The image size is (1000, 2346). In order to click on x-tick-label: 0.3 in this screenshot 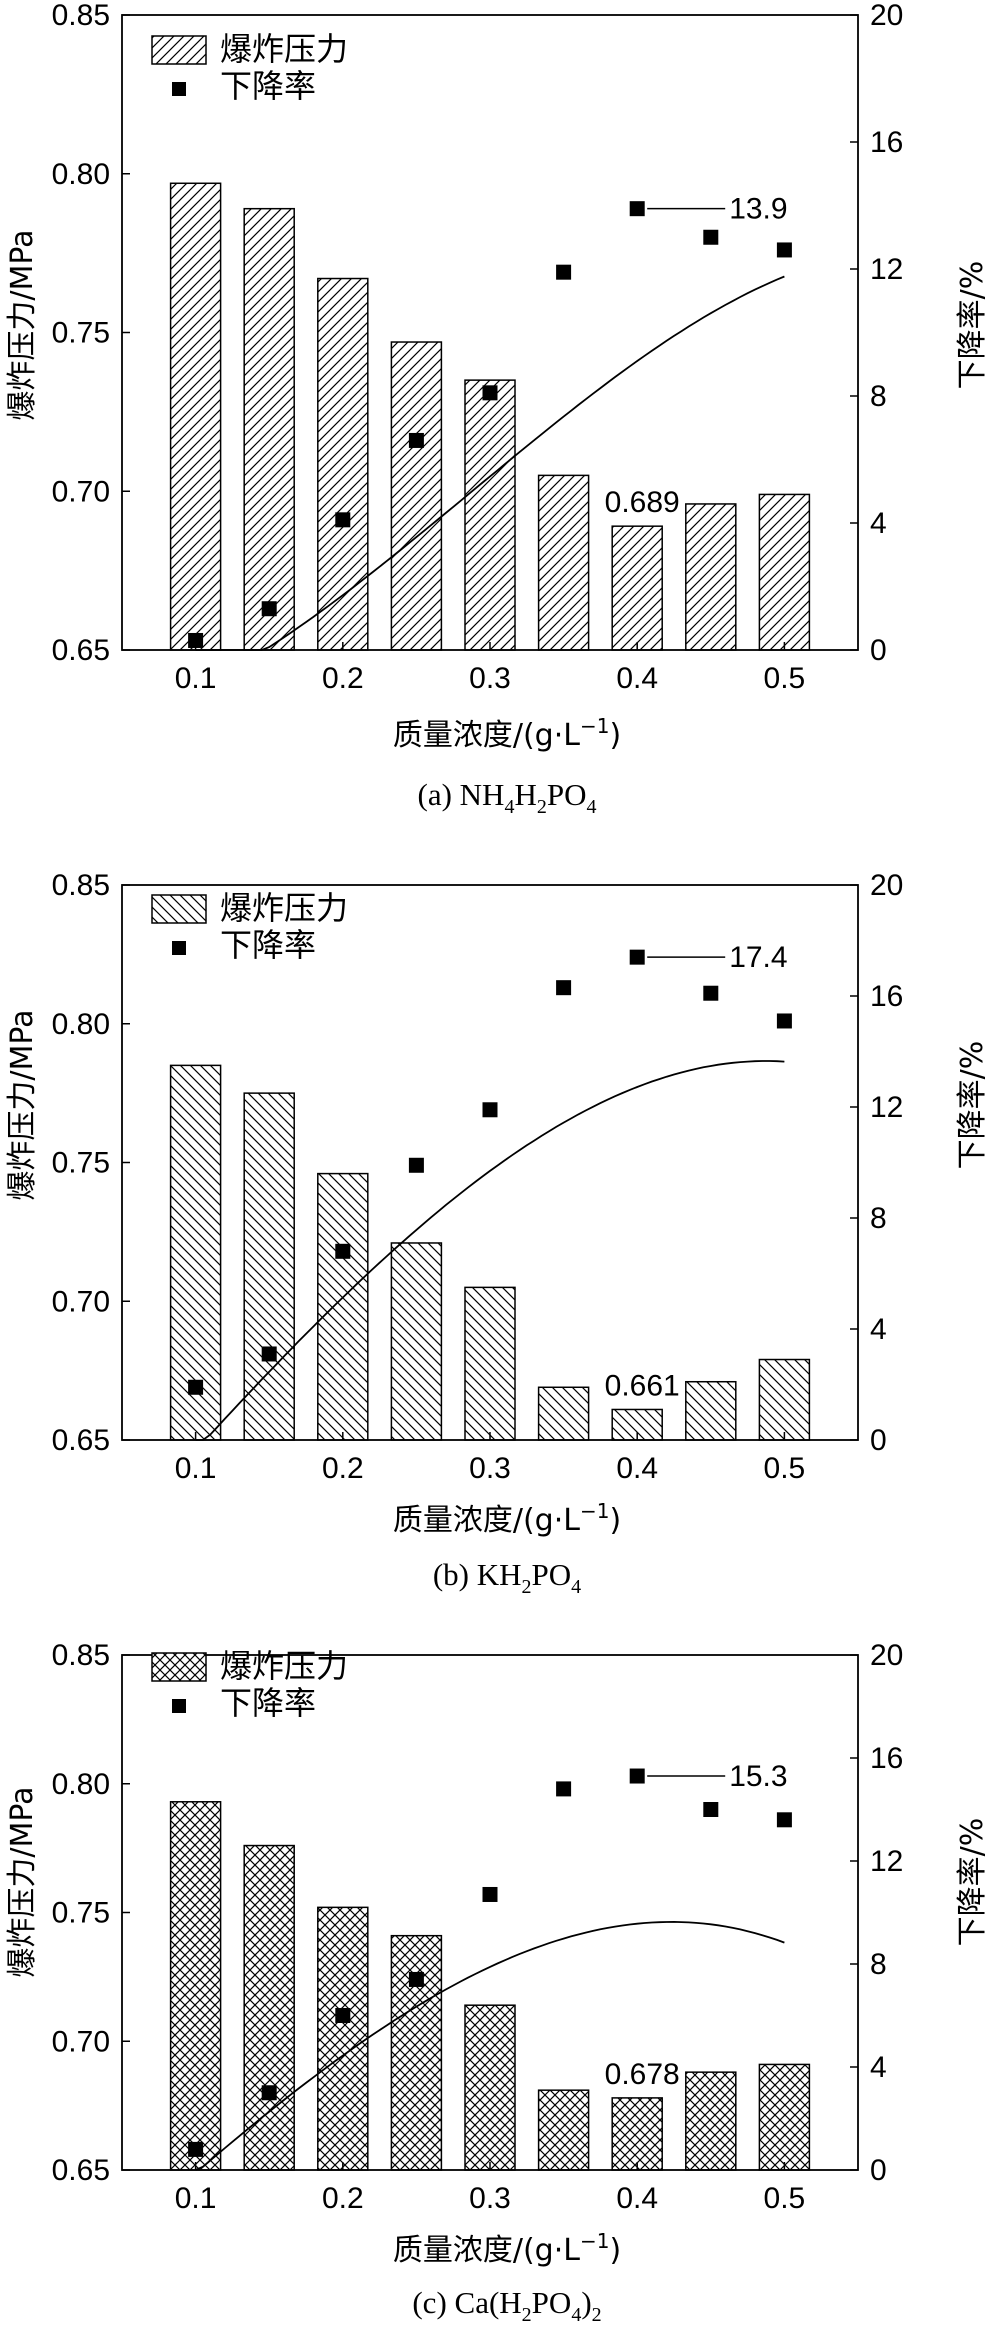, I will do `click(490, 2198)`.